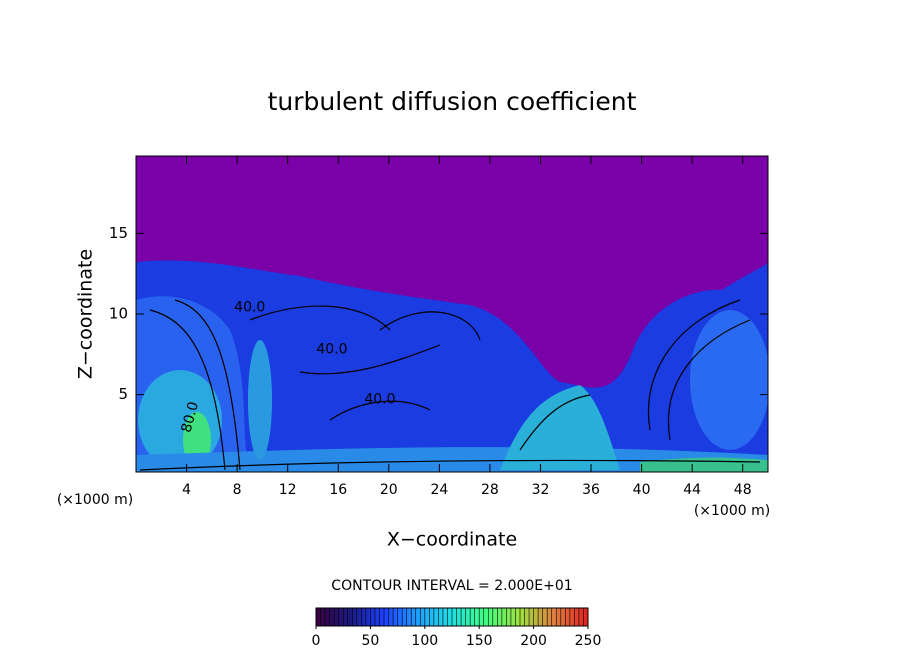 The height and width of the screenshot is (658, 904). I want to click on y-axis-label: Z−coordinate, so click(86, 314).